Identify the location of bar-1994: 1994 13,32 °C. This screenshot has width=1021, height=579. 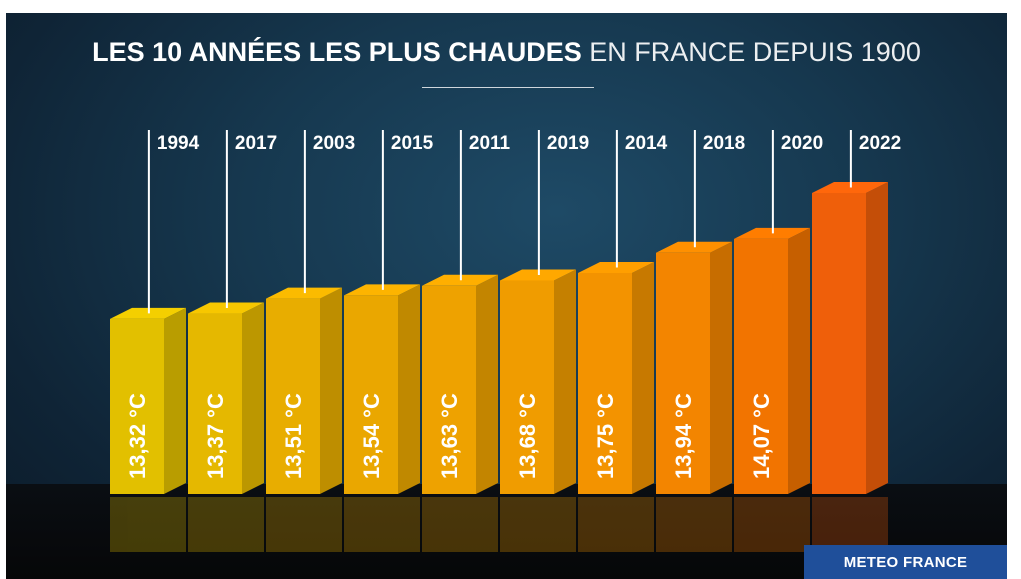
(155, 312).